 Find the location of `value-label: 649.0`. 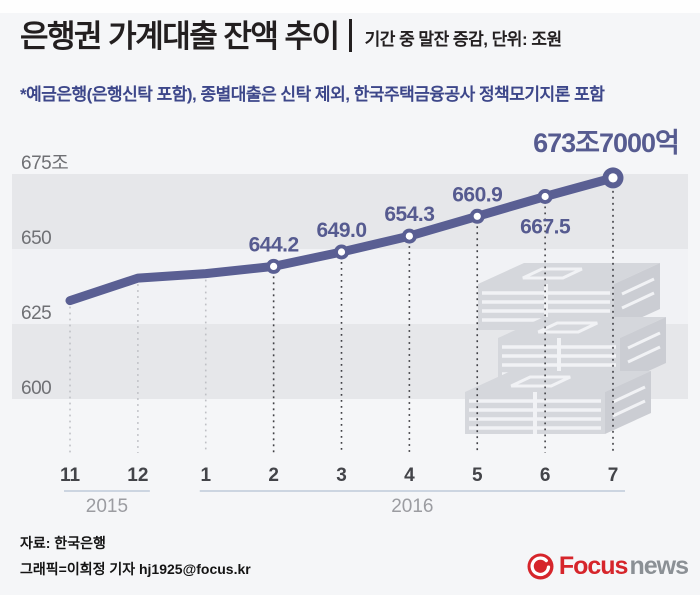

value-label: 649.0 is located at coordinates (341, 230).